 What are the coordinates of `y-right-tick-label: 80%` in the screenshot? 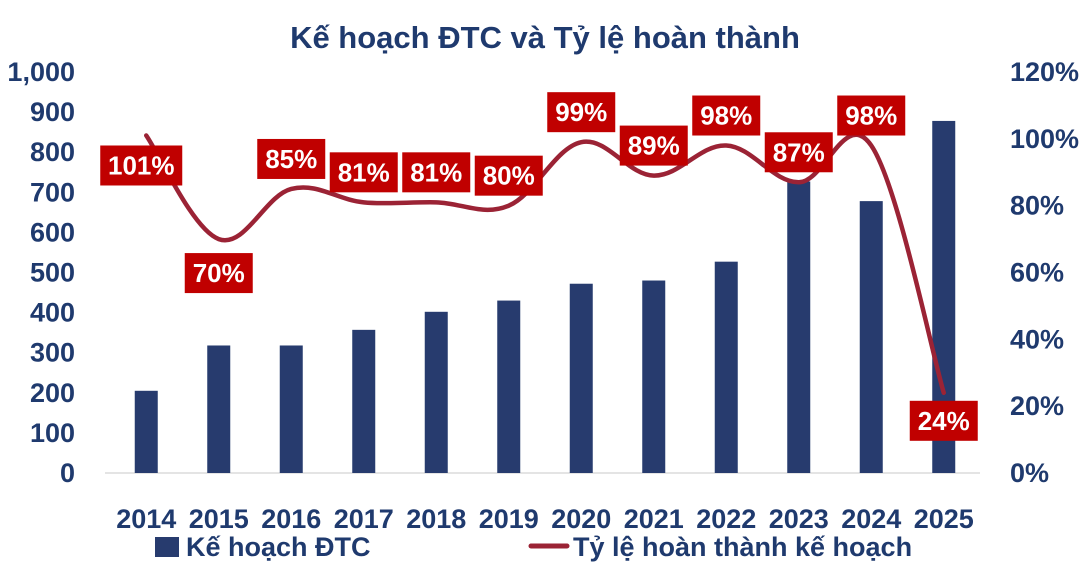 It's located at (1037, 206).